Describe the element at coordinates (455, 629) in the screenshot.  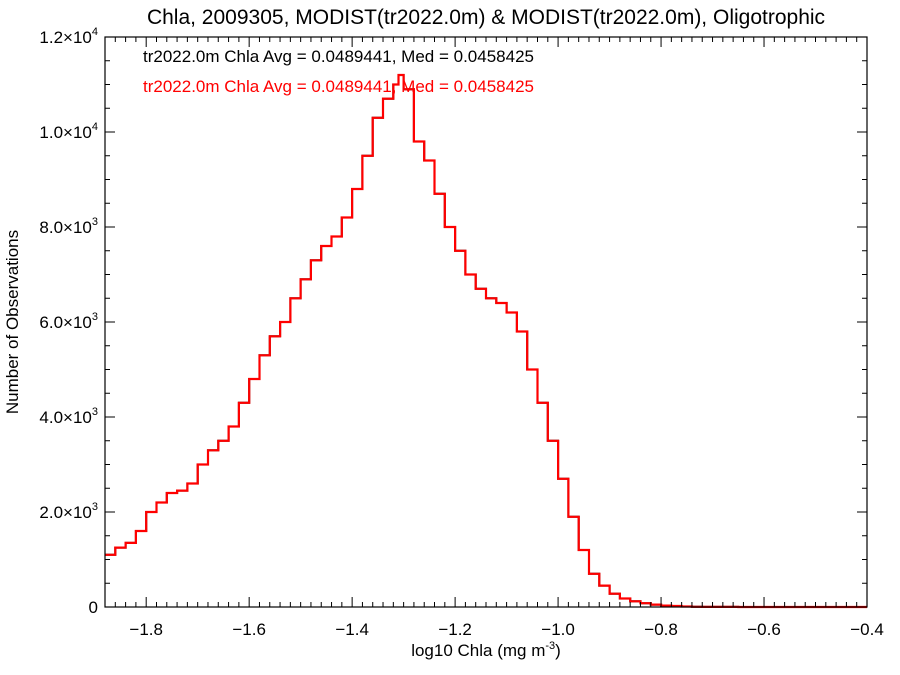
I see `x-tick-label: −1.2` at that location.